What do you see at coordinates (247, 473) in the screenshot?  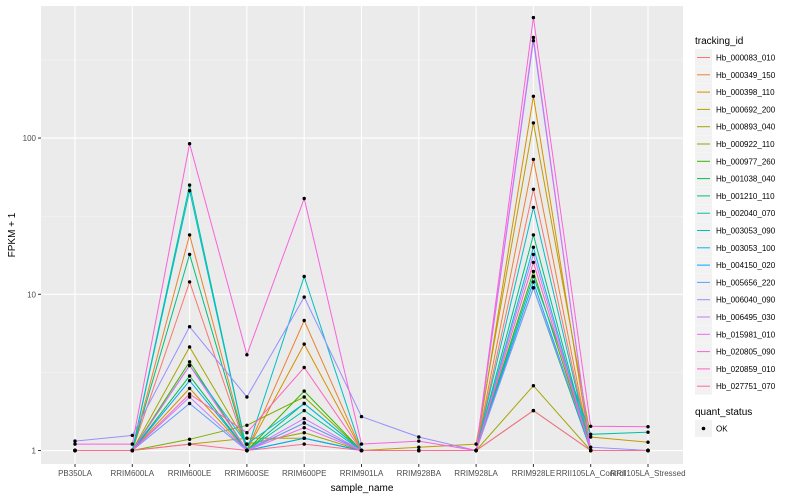 I see `x-tick-label: RRIM600SE` at bounding box center [247, 473].